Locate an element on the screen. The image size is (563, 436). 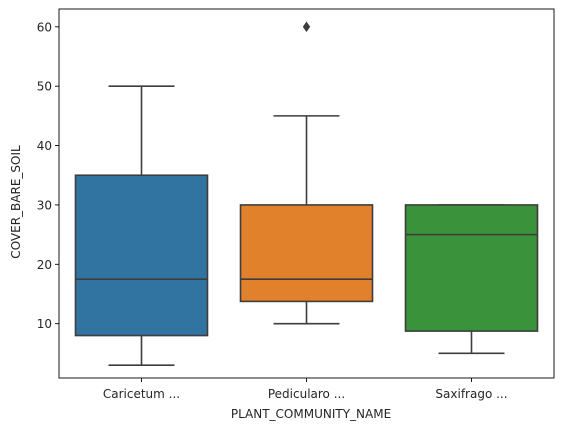
y-tick-label: 30 is located at coordinates (44, 205).